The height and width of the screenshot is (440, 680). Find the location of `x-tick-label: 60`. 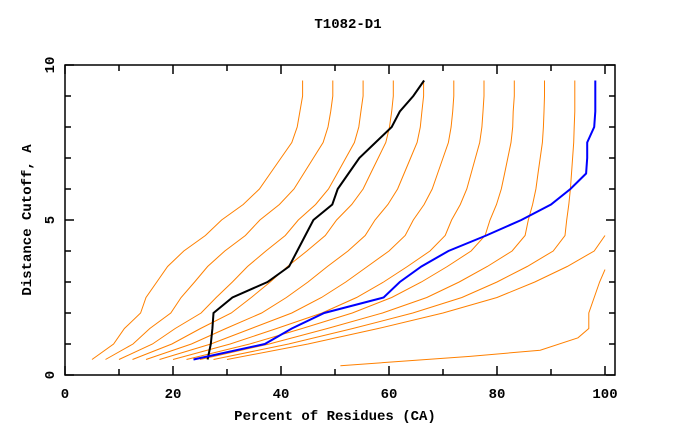

x-tick-label: 60 is located at coordinates (389, 395).